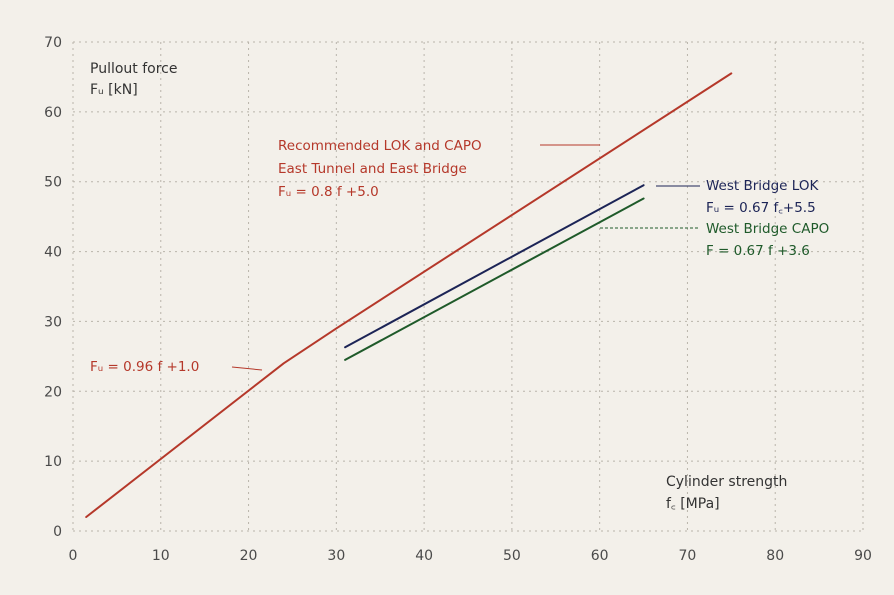 The width and height of the screenshot is (894, 595). Describe the element at coordinates (761, 208) in the screenshot. I see `annotation-lok-line2: Fᵤ = 0.67 f꜀+5.5` at that location.